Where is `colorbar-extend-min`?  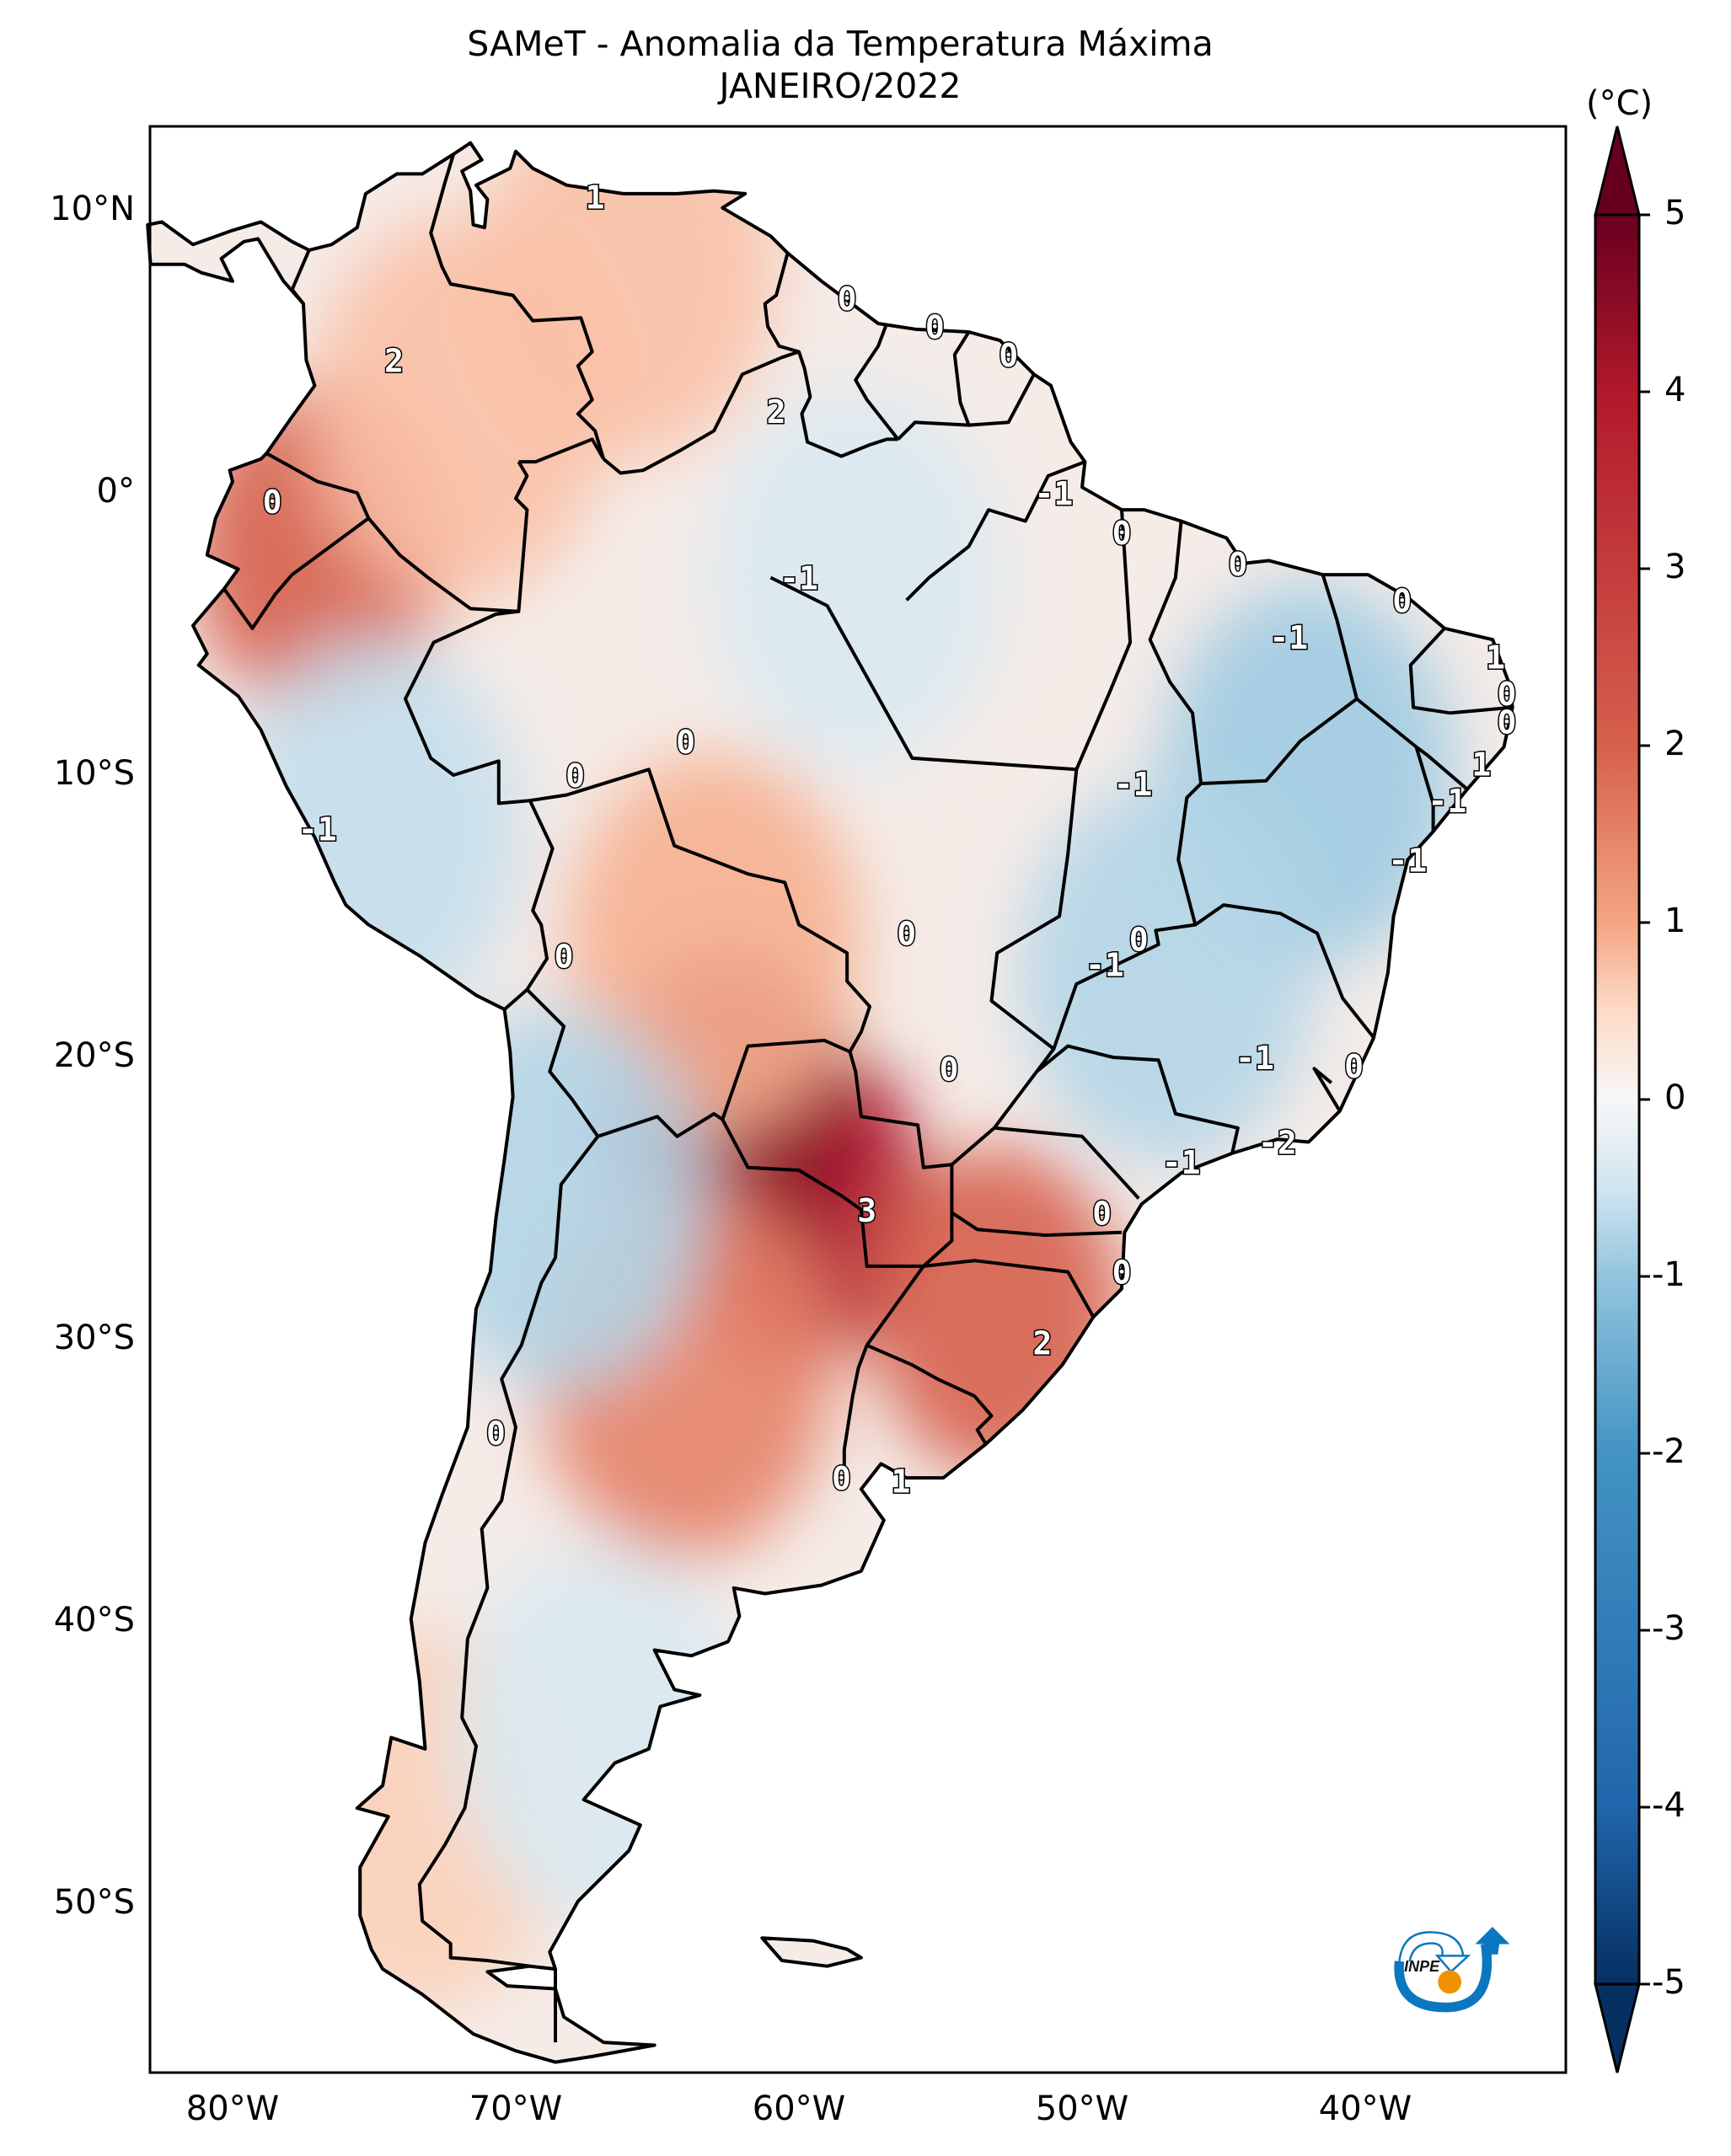
colorbar-extend-min is located at coordinates (1617, 2027).